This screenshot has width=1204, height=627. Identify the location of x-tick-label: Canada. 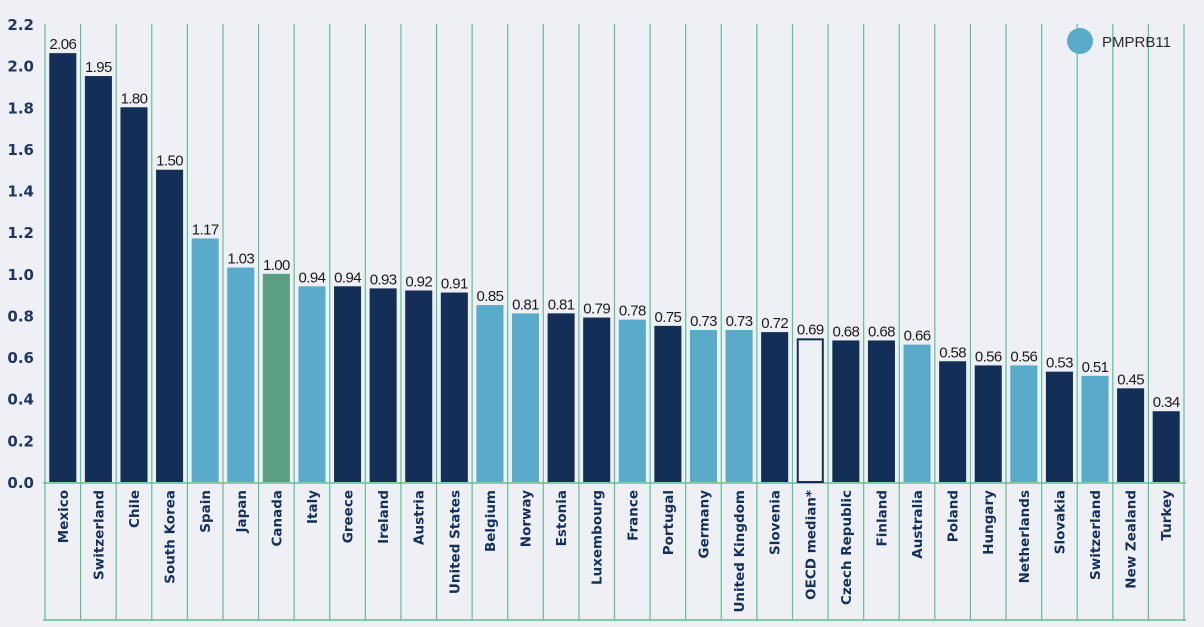
(277, 518).